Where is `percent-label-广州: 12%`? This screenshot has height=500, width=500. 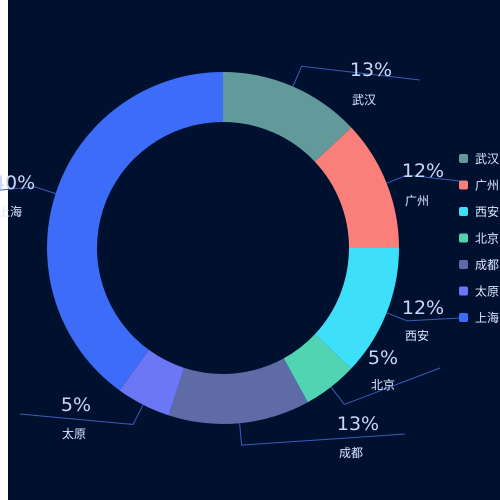
percent-label-广州: 12% is located at coordinates (423, 171).